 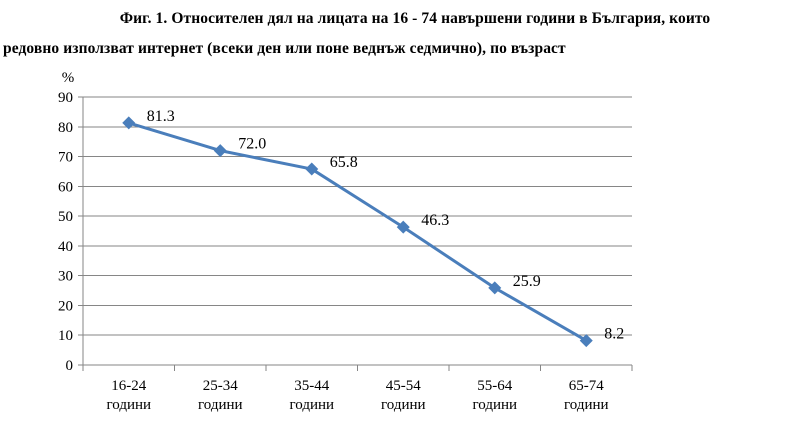 I want to click on x-tick-label-2: 35-44 години, so click(x=311, y=395).